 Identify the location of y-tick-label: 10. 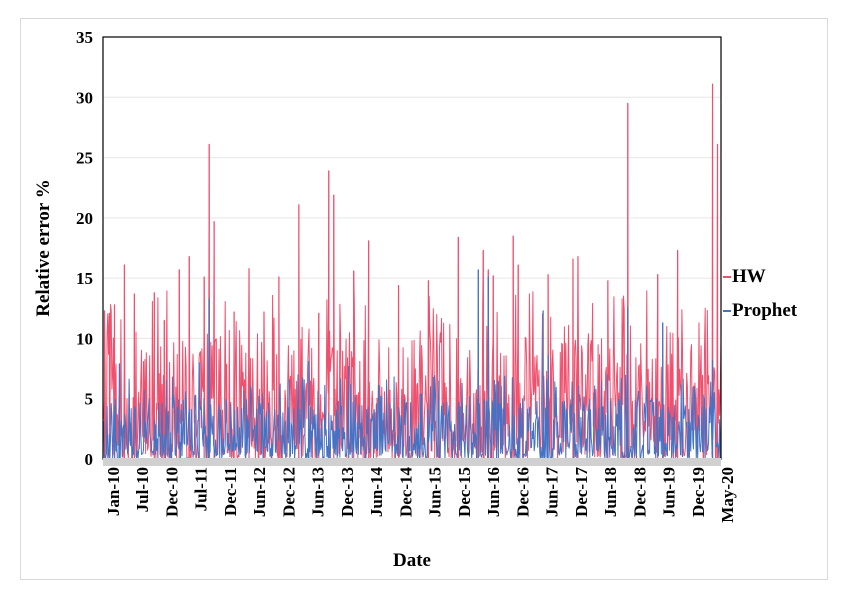
(84, 338).